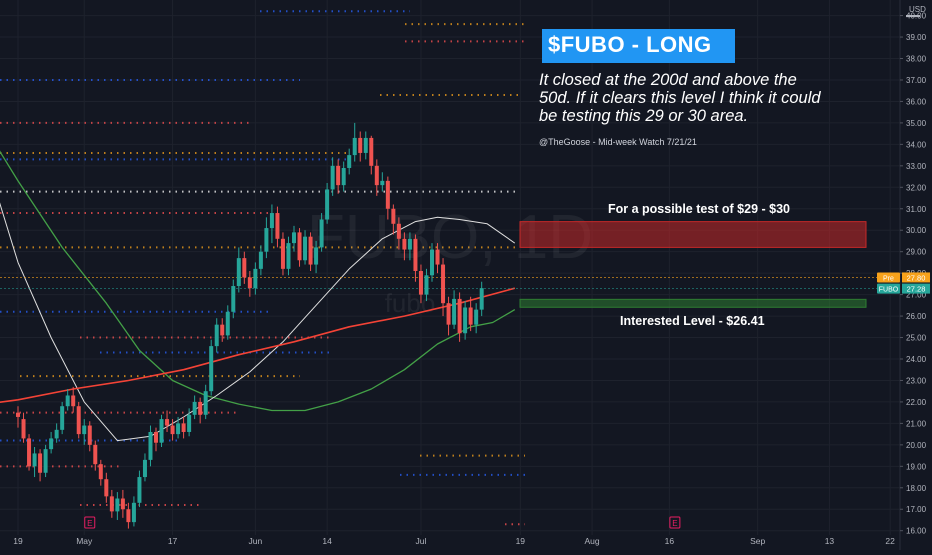  Describe the element at coordinates (890, 541) in the screenshot. I see `time-tick-label: 22` at that location.